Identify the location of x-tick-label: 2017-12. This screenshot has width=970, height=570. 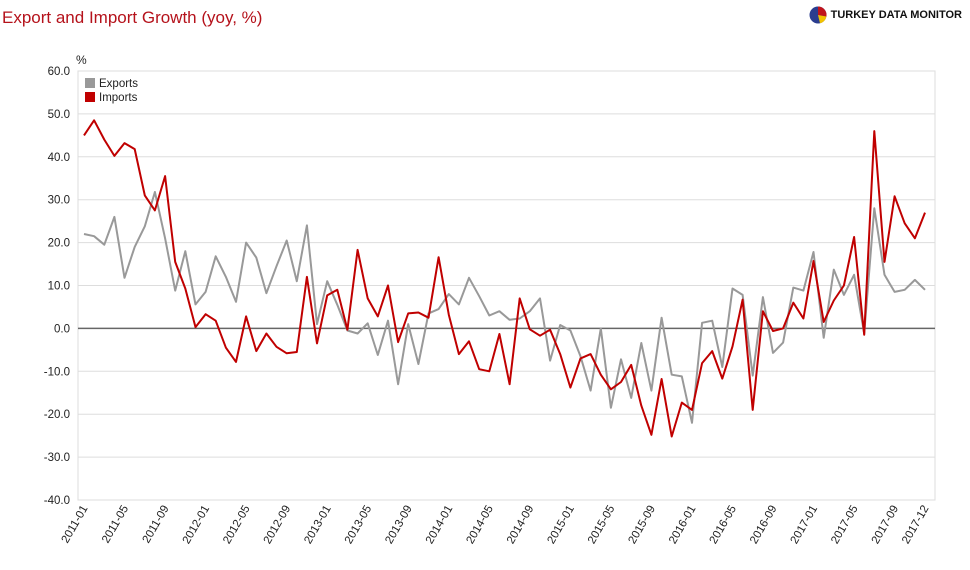
(916, 525).